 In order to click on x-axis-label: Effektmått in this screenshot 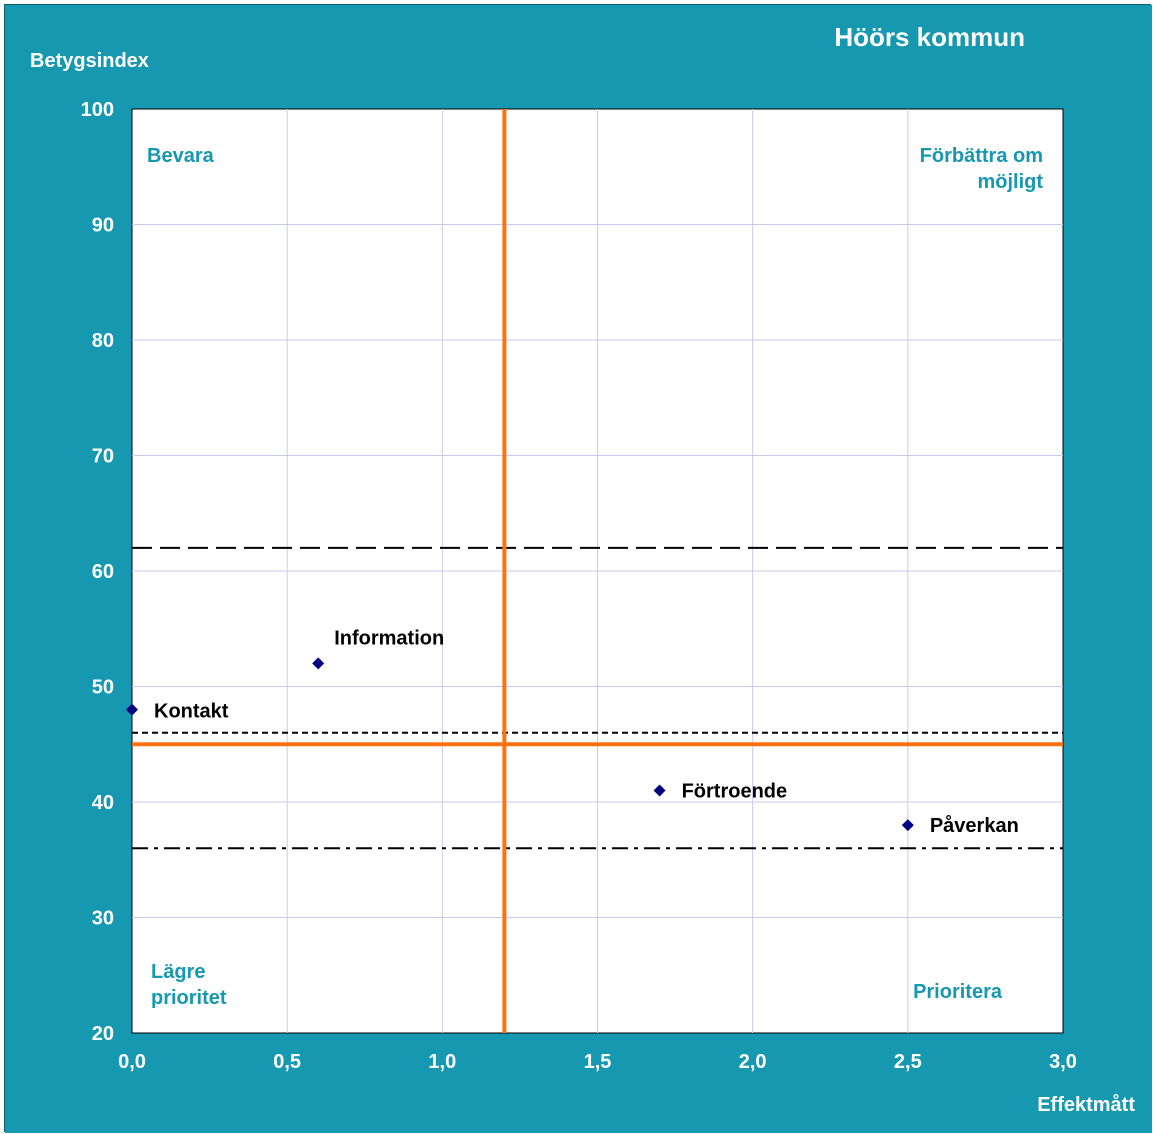, I will do `click(1086, 1104)`.